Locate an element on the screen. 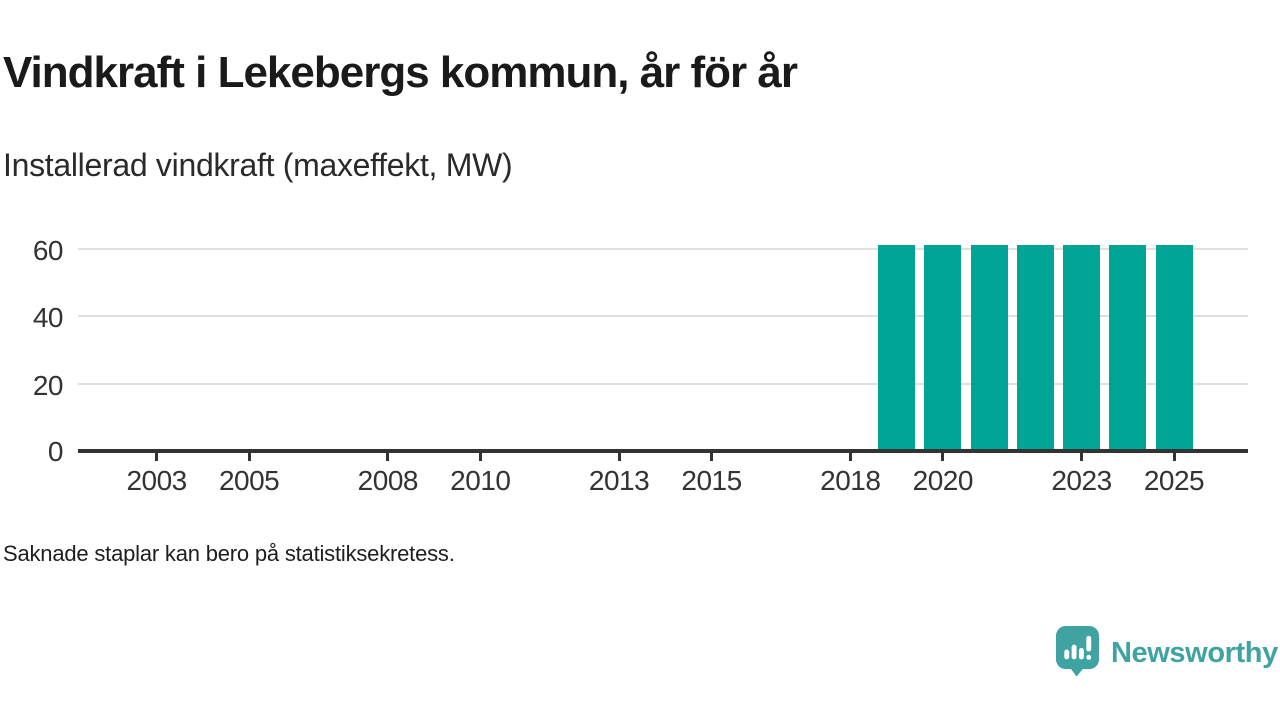 This screenshot has height=720, width=1280. bar-2020 is located at coordinates (943, 348).